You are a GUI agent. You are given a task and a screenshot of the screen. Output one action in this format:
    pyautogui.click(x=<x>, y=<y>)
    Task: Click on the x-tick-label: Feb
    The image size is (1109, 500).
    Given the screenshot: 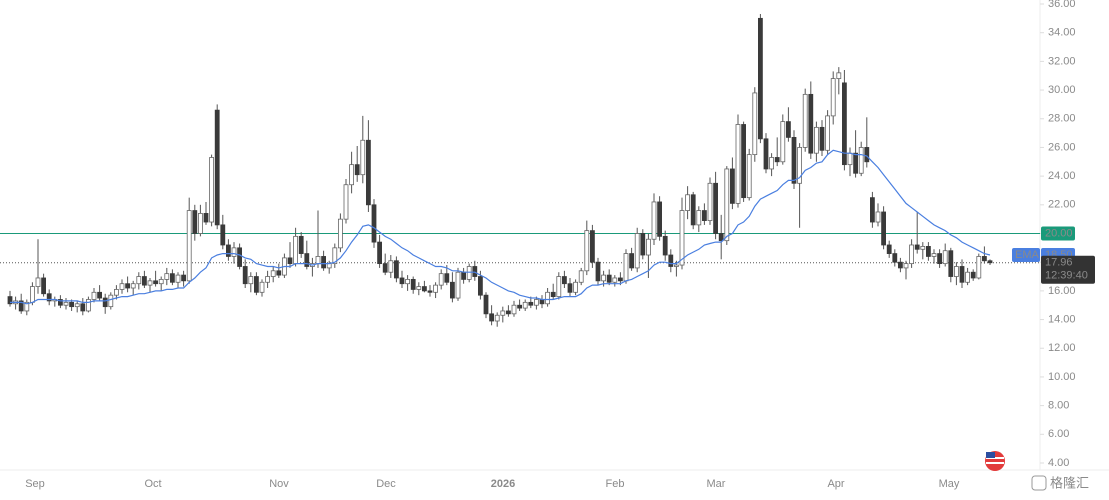 What is the action you would take?
    pyautogui.click(x=615, y=484)
    